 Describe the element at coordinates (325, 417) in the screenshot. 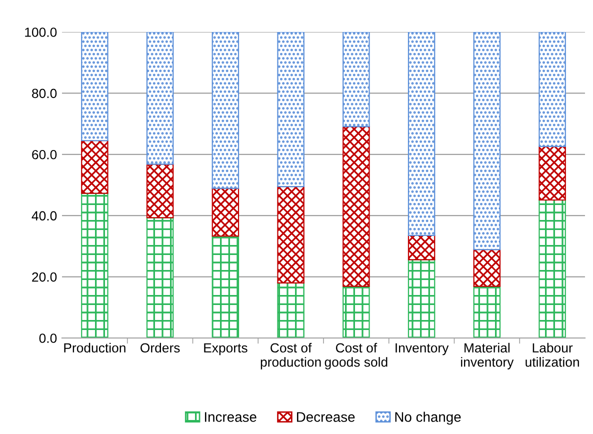

I see `legend-label: Decrease` at that location.